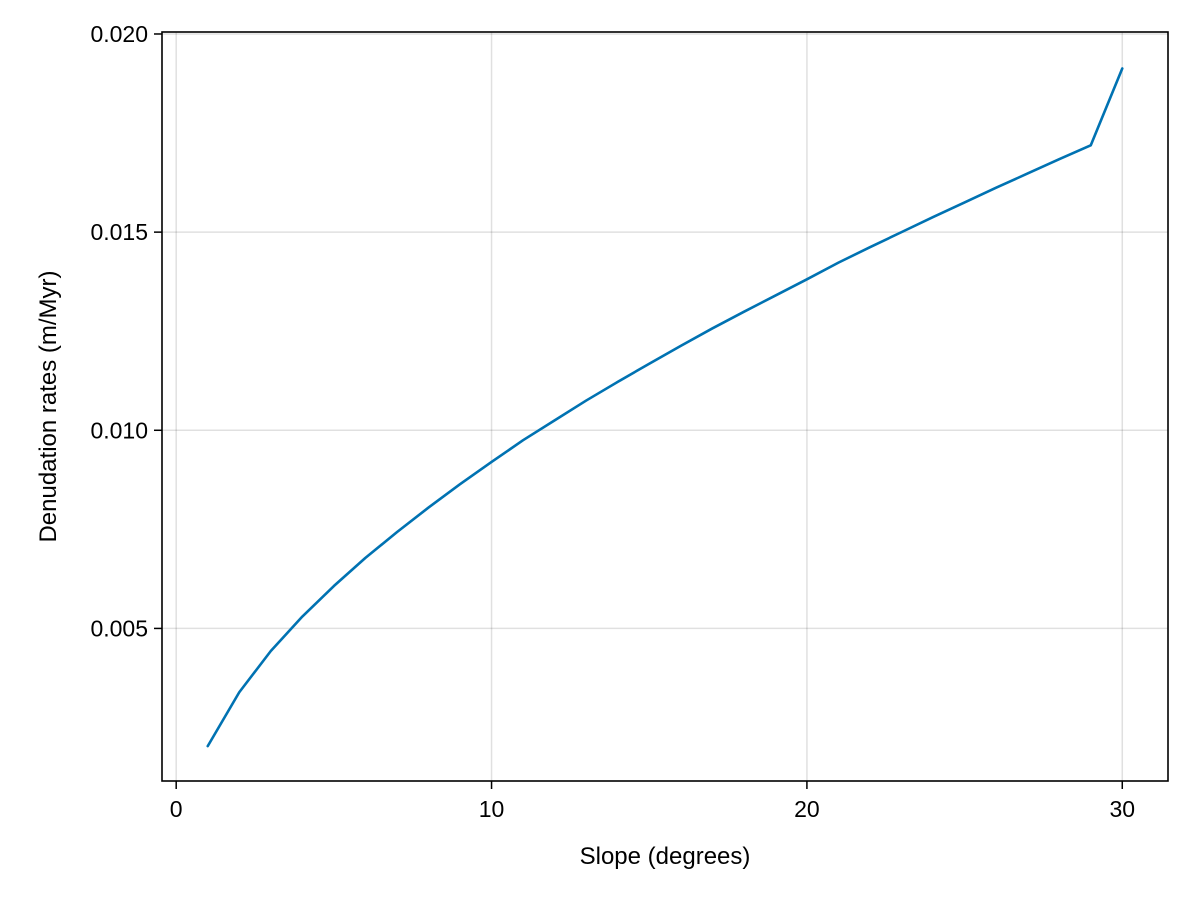  I want to click on x-tick-label: 0, so click(176, 809).